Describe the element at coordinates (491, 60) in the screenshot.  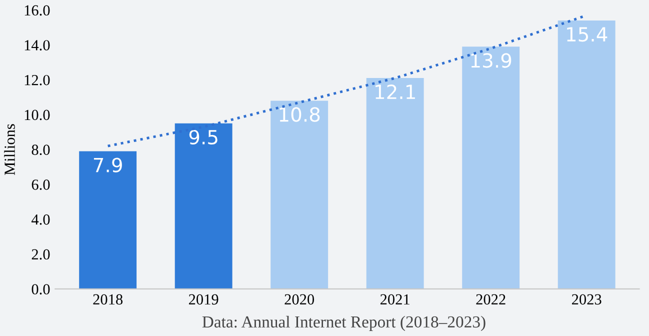
I see `data-label: 13.9` at that location.